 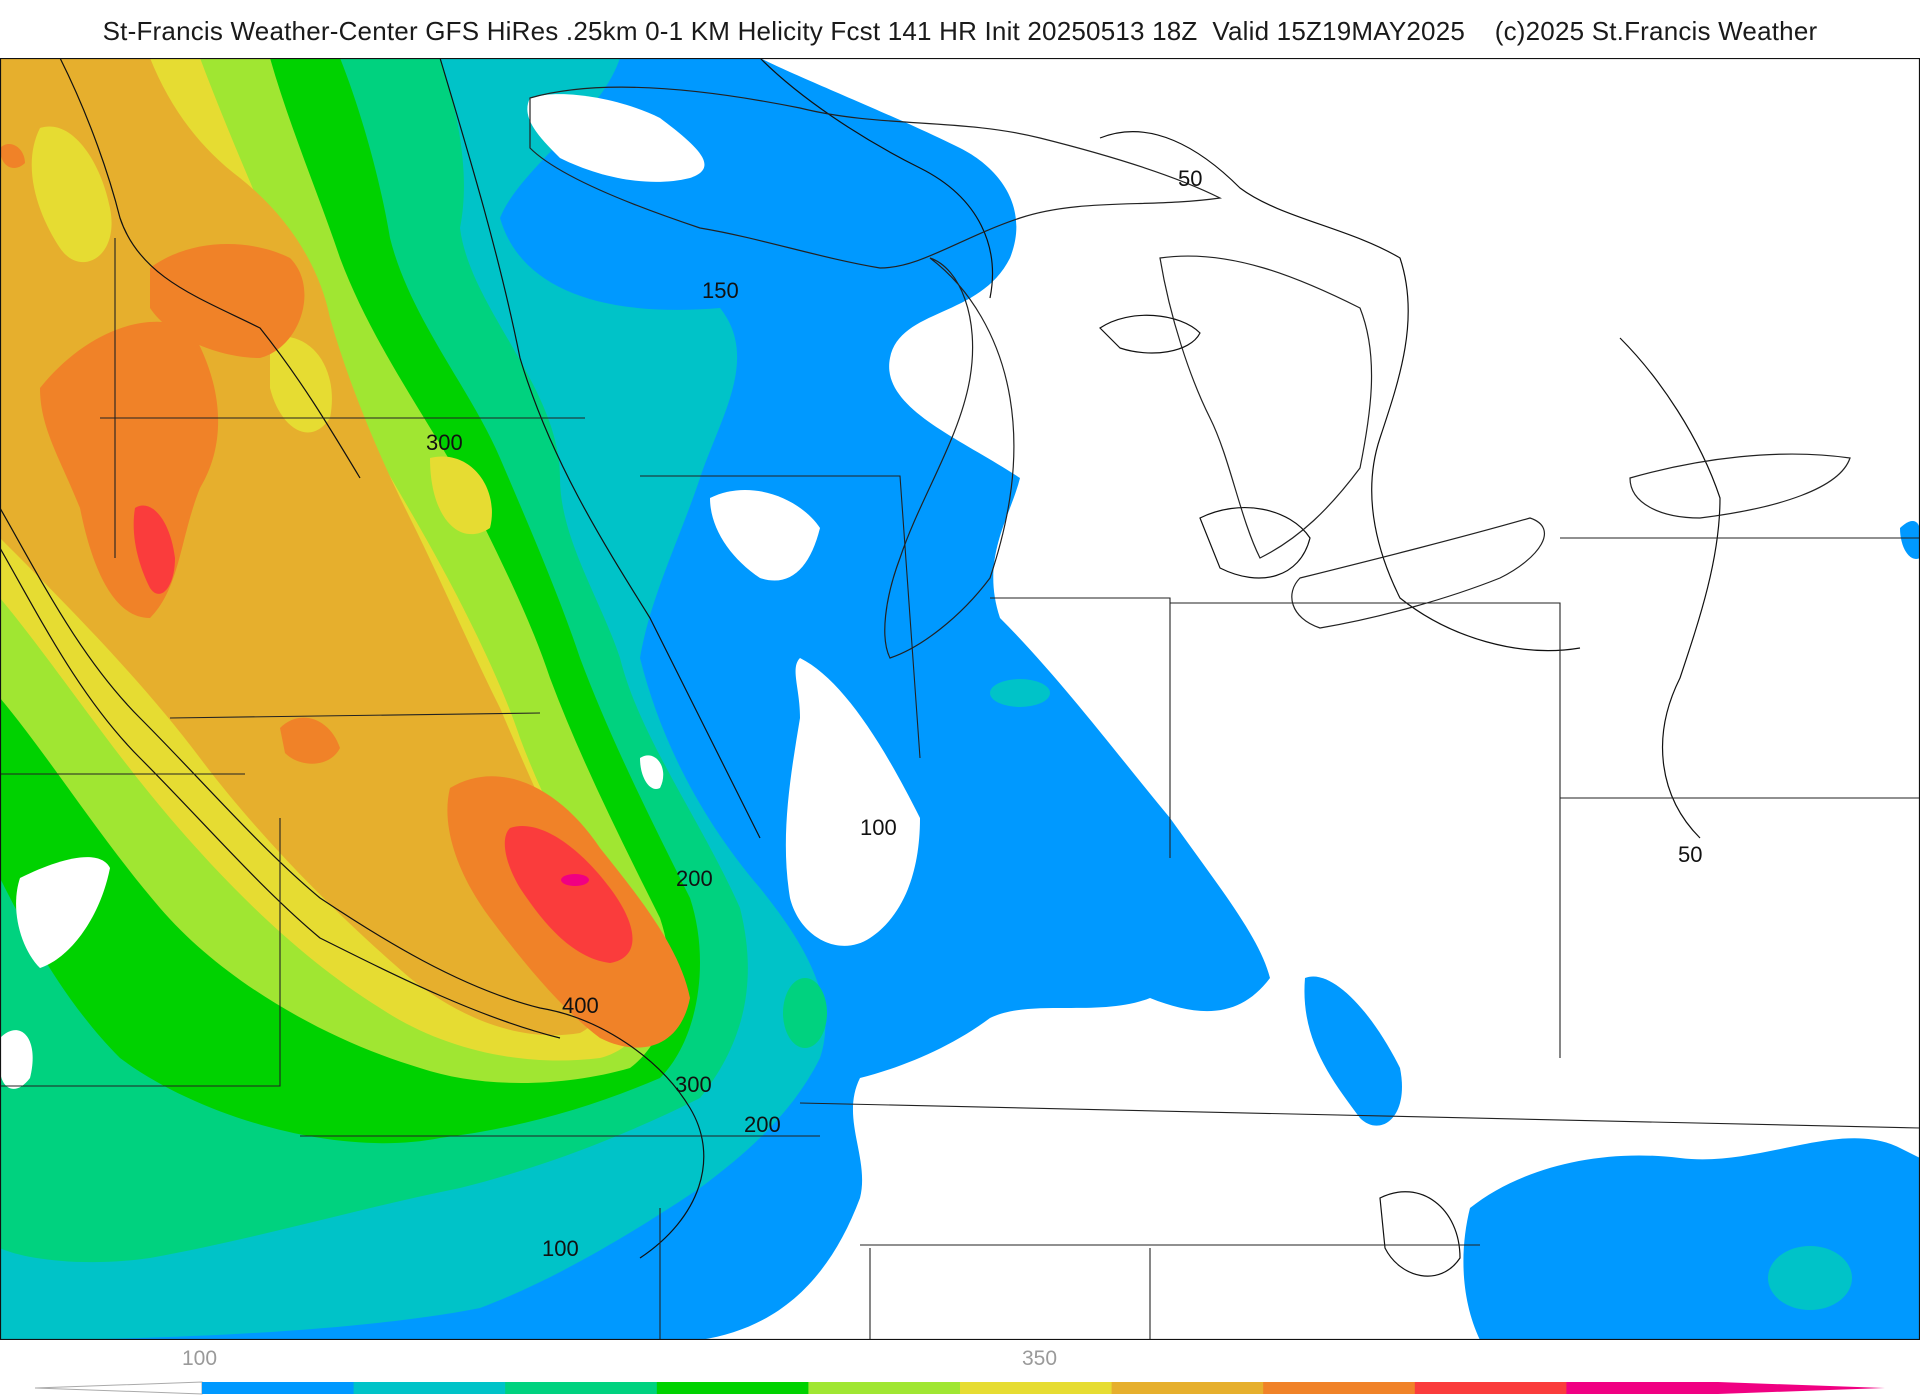 What do you see at coordinates (949, 458) in the screenshot?
I see `lake-michigan-outline` at bounding box center [949, 458].